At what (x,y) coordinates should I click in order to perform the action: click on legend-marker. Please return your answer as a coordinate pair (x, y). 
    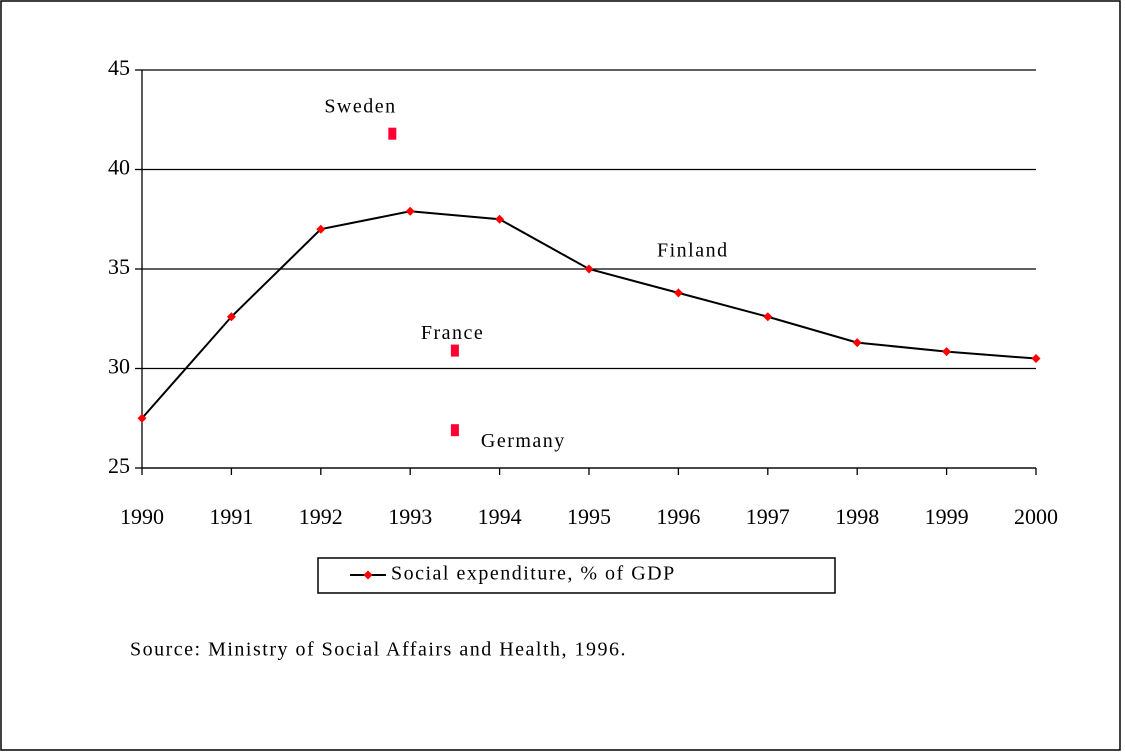
    Looking at the image, I should click on (368, 575).